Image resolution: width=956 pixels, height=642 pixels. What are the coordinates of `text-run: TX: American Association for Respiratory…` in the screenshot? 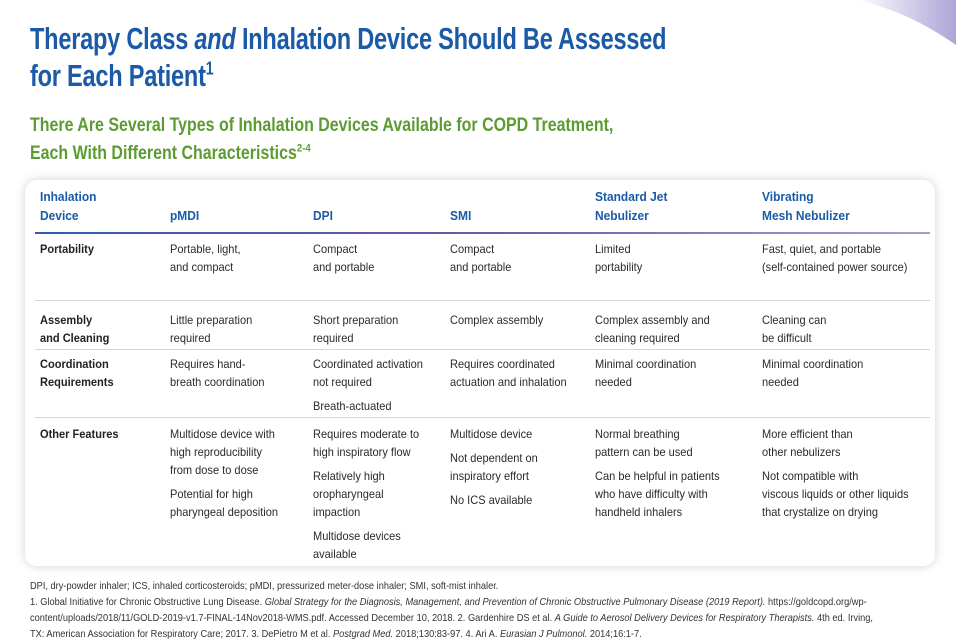 It's located at (182, 634).